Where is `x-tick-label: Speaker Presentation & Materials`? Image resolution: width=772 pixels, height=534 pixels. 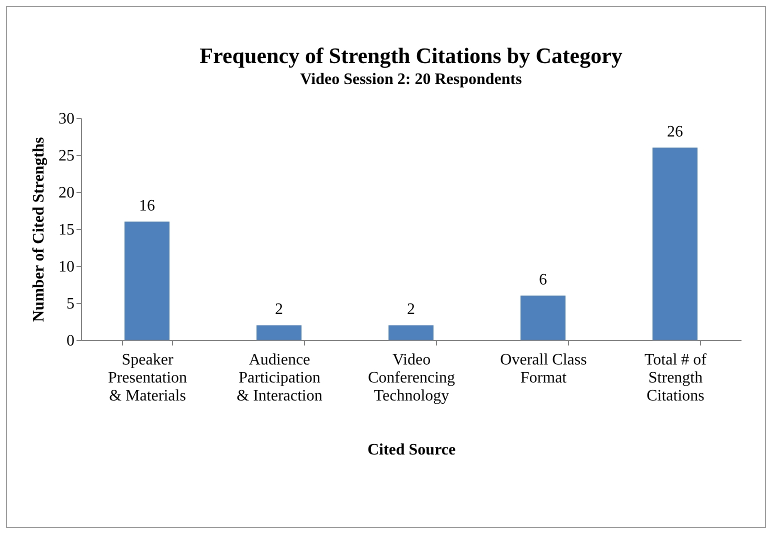
x-tick-label: Speaker Presentation & Materials is located at coordinates (148, 378).